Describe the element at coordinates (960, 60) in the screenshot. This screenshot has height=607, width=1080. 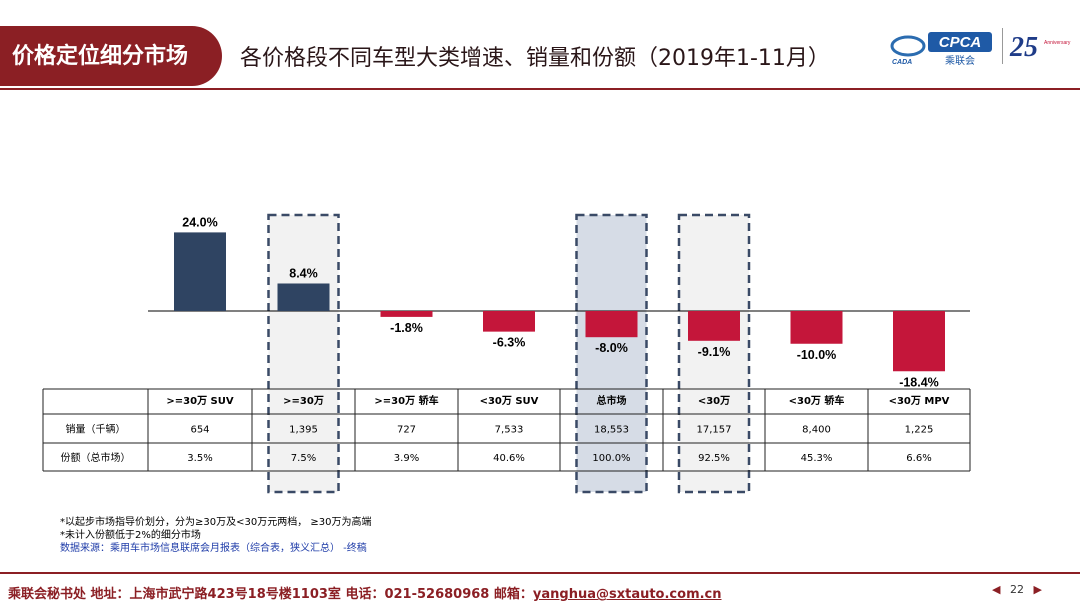
I see `cpca-logo-sub: 乘联会` at that location.